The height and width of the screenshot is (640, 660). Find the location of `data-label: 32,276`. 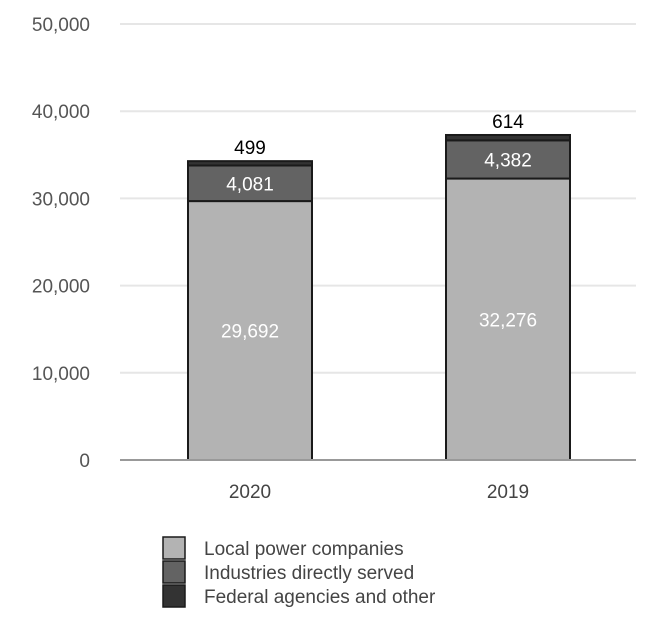

data-label: 32,276 is located at coordinates (508, 320).